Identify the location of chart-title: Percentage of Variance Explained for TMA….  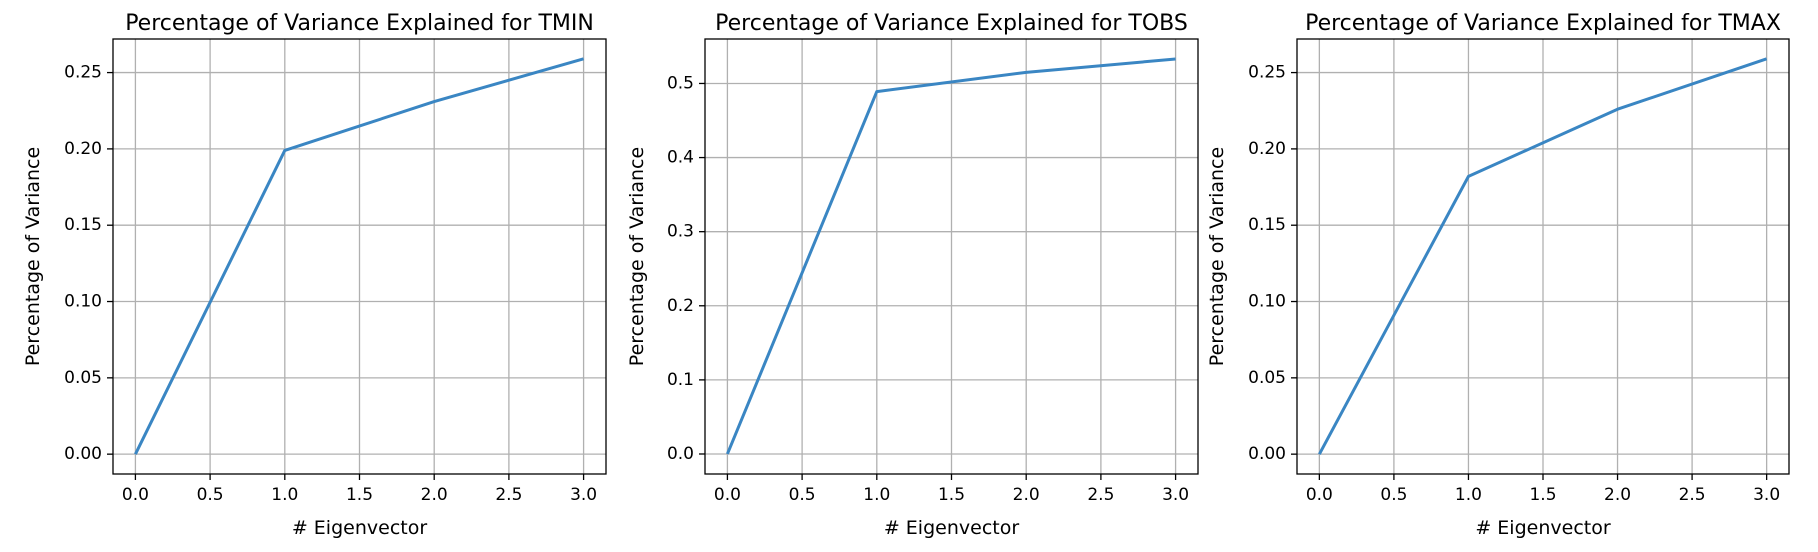
(1543, 23).